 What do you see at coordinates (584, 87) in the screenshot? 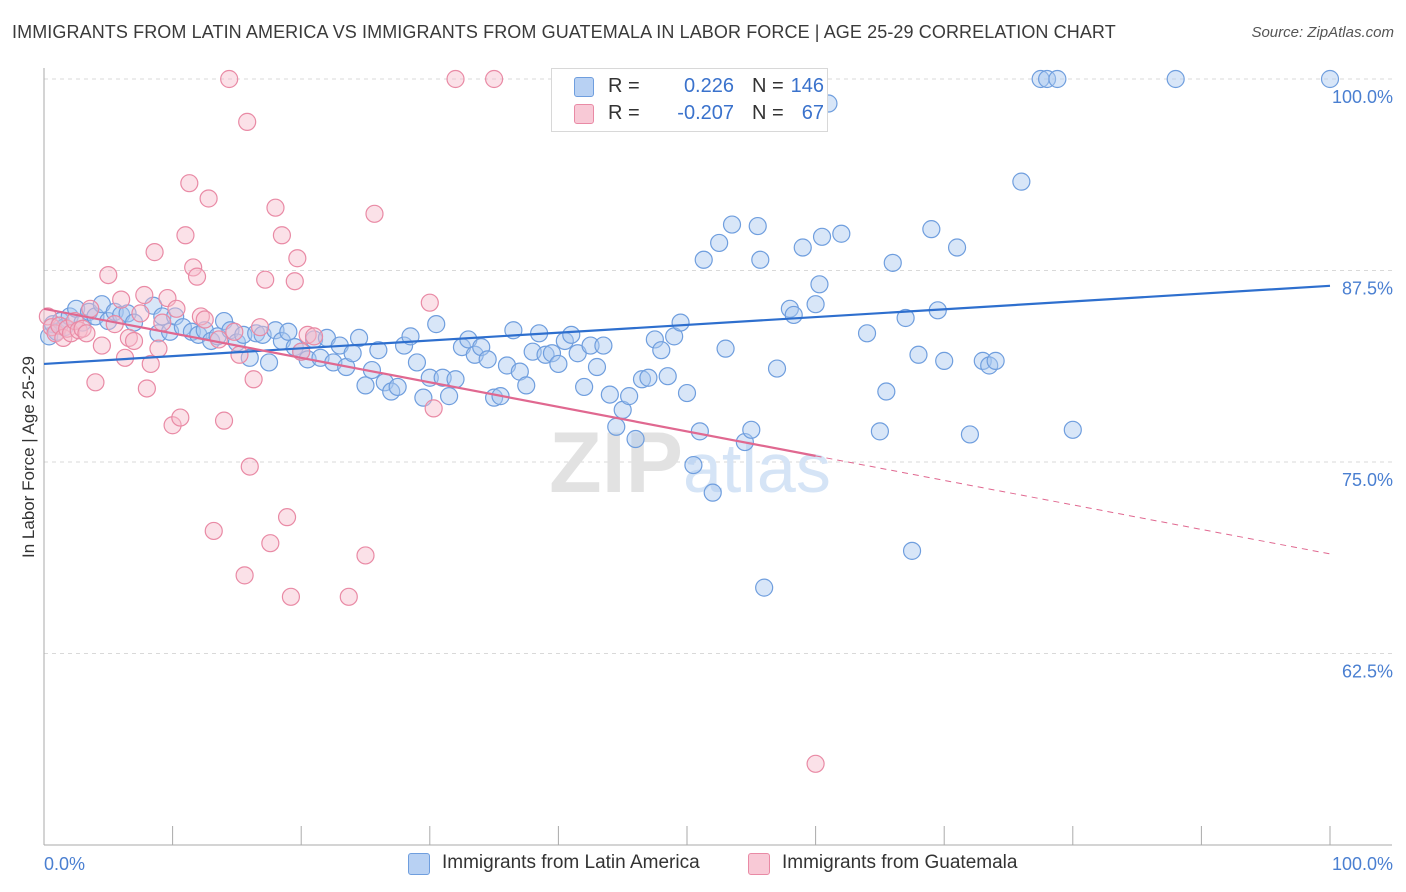
I see `legend-swatch-blue` at bounding box center [584, 87].